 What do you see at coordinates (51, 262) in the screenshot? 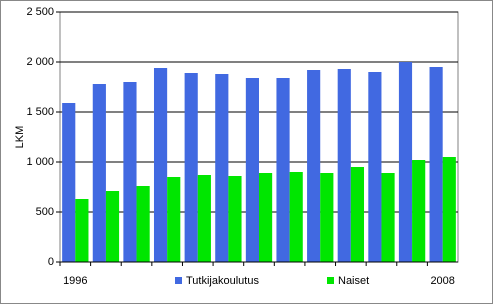
I see `y-tick-label: 0` at bounding box center [51, 262].